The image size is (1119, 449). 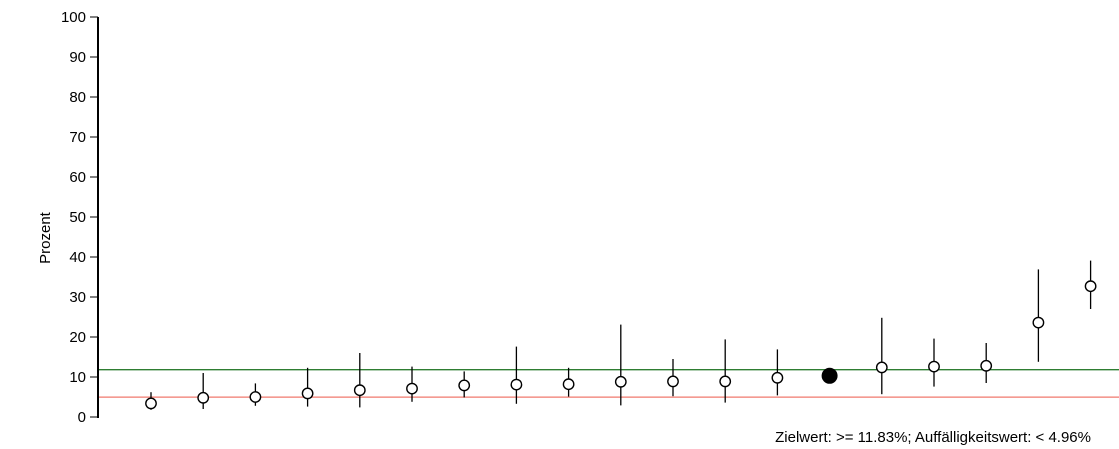 I want to click on y-tick-label: 10, so click(x=77, y=377).